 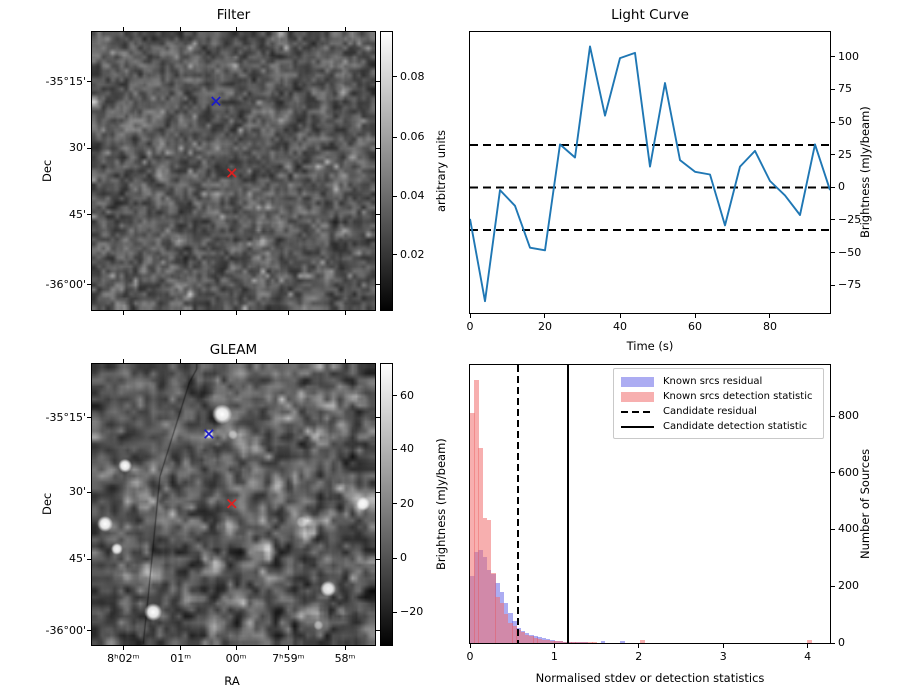 What do you see at coordinates (850, 252) in the screenshot?
I see `tick-label: −50` at bounding box center [850, 252].